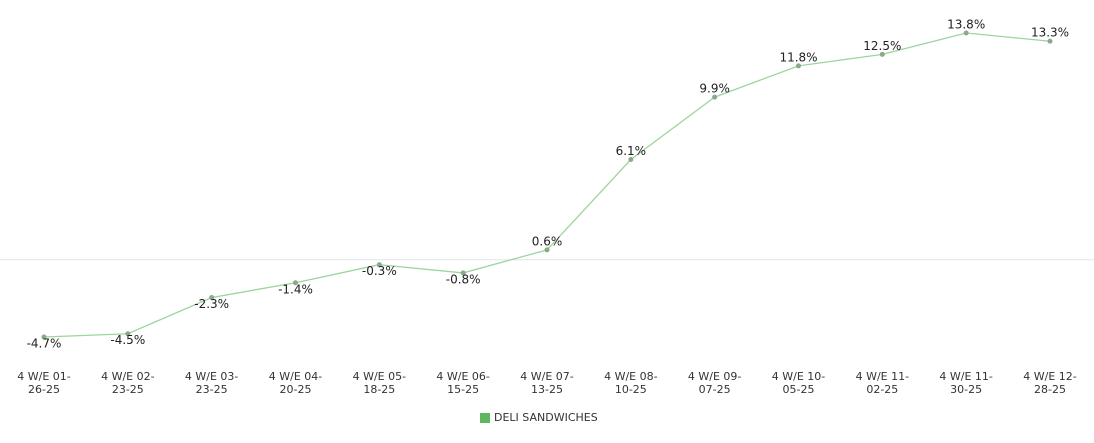 This screenshot has height=443, width=1094. I want to click on data-label: 6.1%, so click(631, 151).